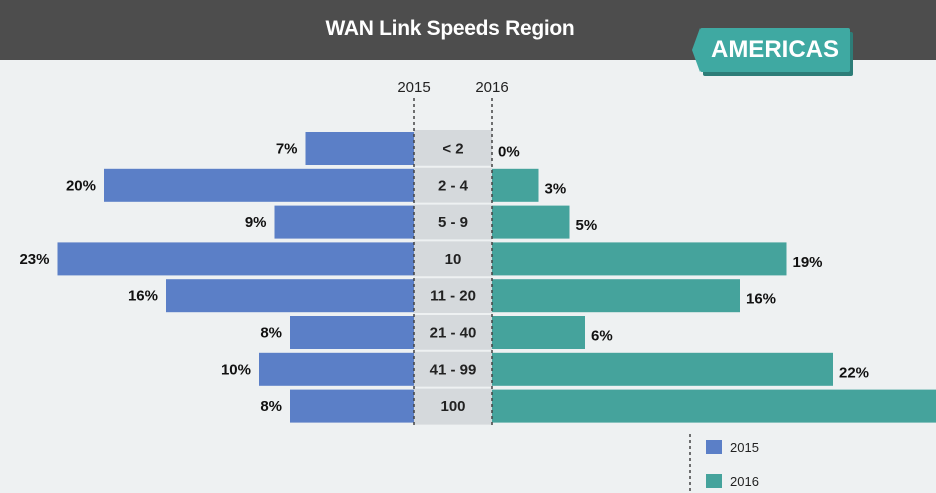 The image size is (936, 493). Describe the element at coordinates (491, 87) in the screenshot. I see `year-label-2016: 2016` at that location.